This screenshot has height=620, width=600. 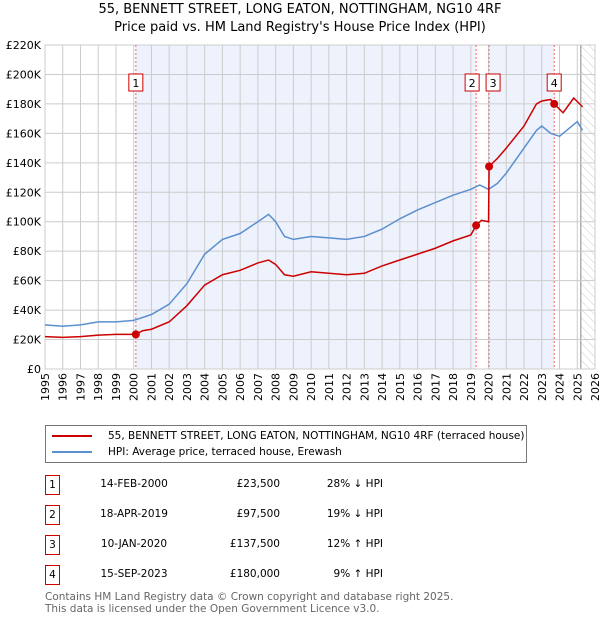 I want to click on x-tick-label: 1996, so click(x=63, y=387).